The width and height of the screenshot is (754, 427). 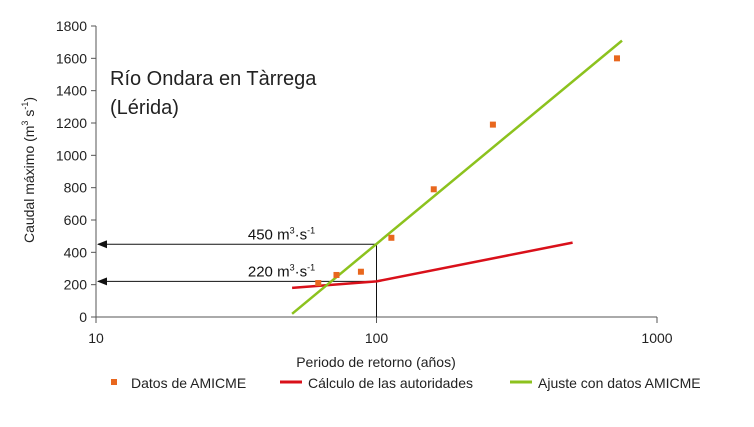 What do you see at coordinates (377, 338) in the screenshot?
I see `x-tick-label: 100` at bounding box center [377, 338].